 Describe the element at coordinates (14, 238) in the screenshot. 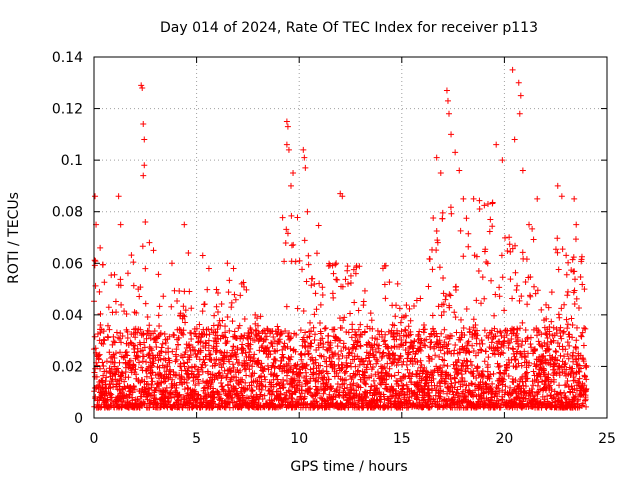

I see `y-axis-label: ROTI / TECUs` at that location.